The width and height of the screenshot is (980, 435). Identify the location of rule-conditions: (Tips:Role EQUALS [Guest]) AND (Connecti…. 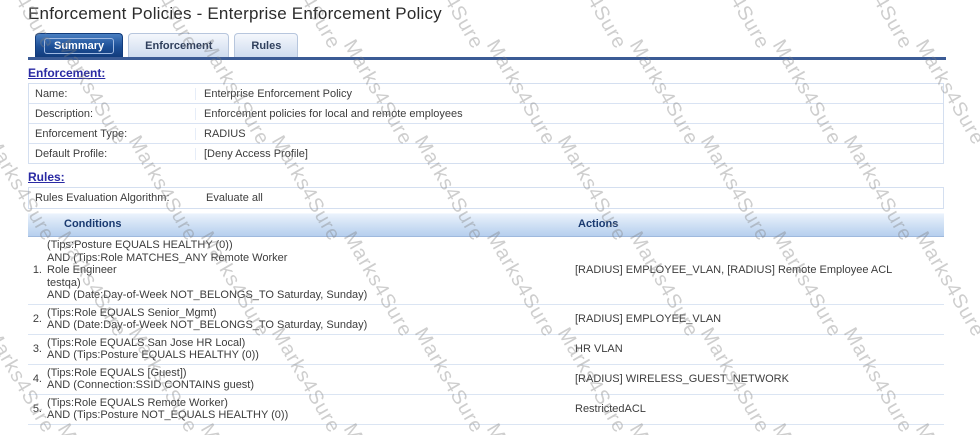
(296, 379).